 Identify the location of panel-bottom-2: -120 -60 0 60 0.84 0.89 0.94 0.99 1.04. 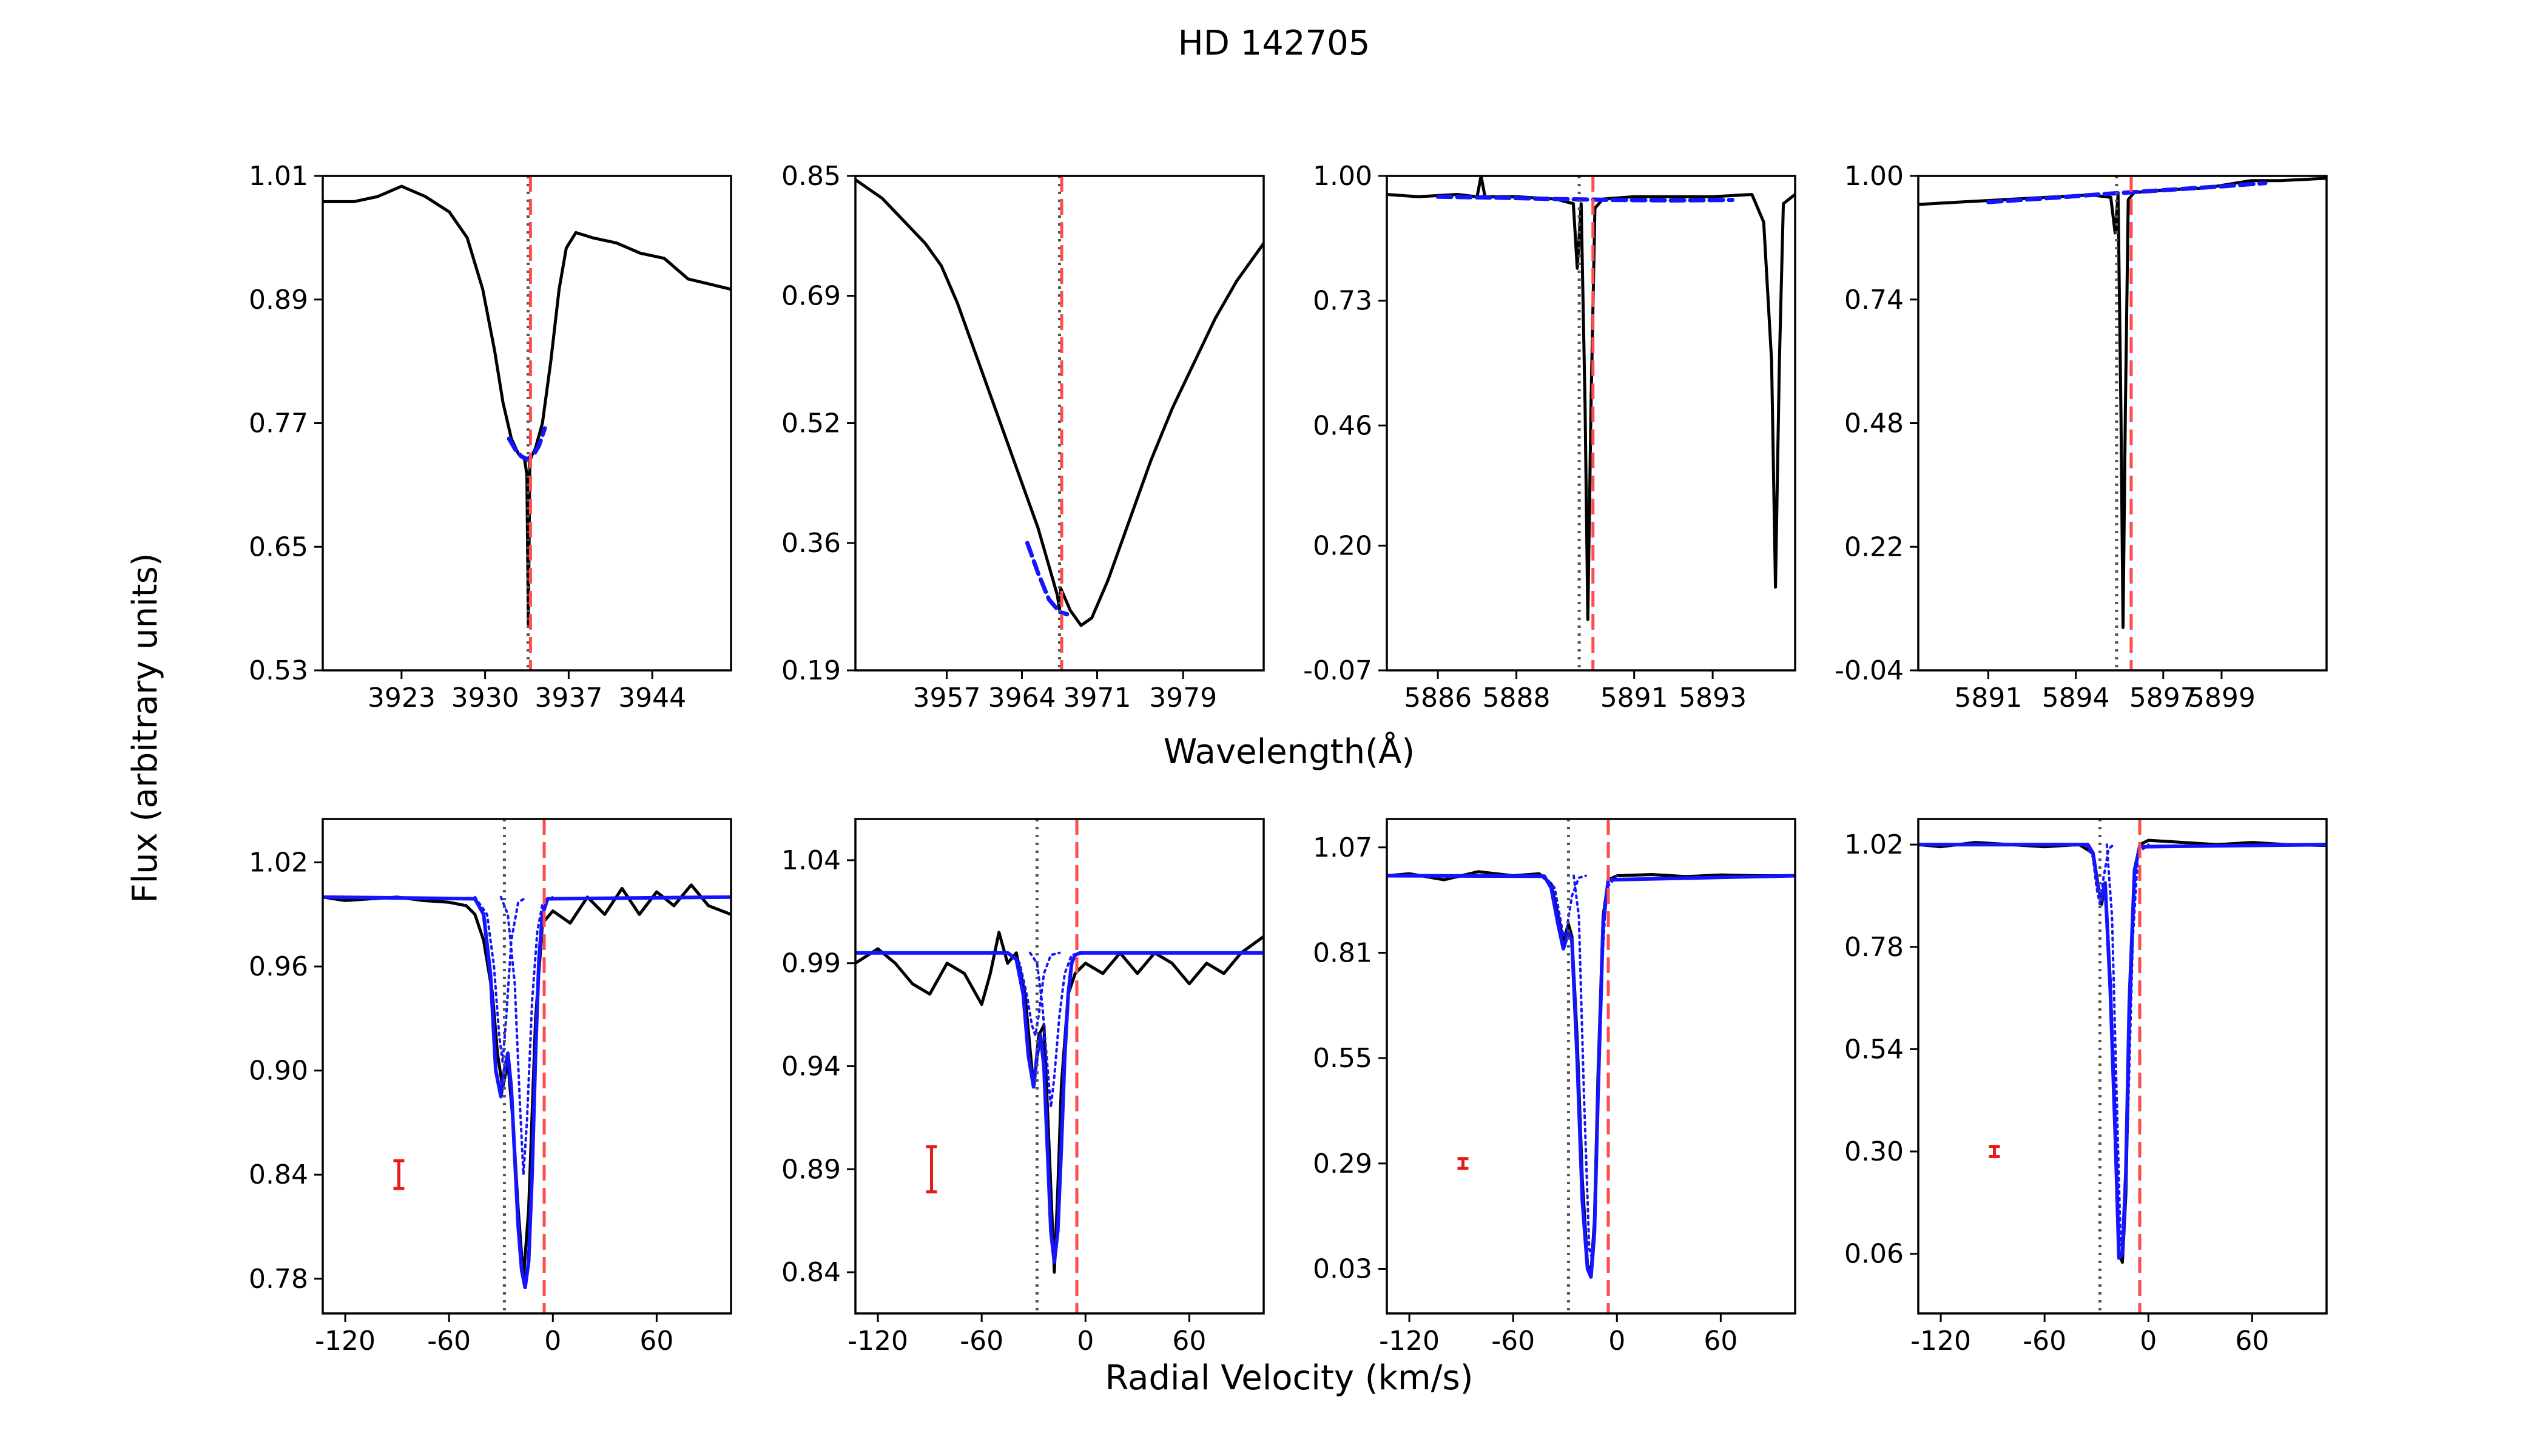
(1023, 1087).